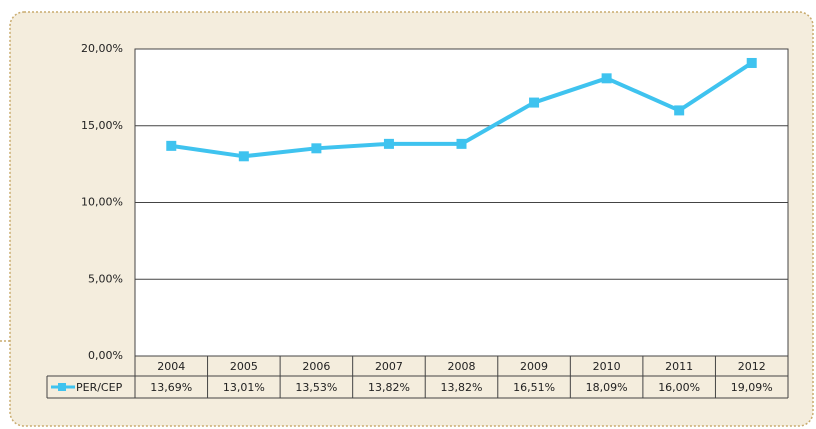  Describe the element at coordinates (607, 387) in the screenshot. I see `value-label: 18,09%` at that location.